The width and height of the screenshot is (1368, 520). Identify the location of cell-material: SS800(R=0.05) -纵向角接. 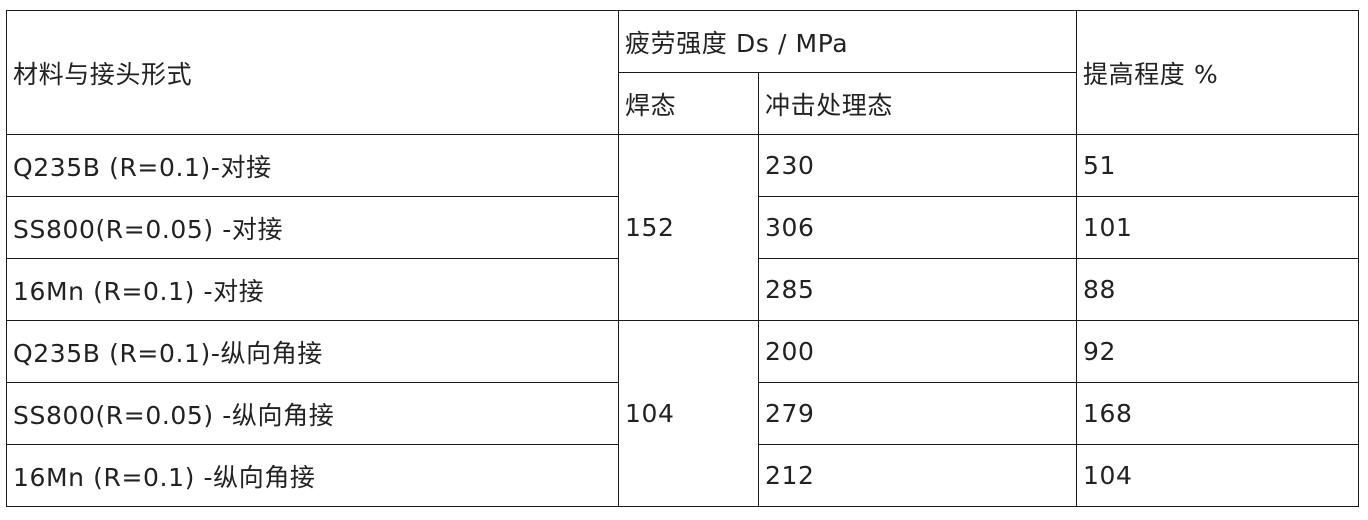
(312, 413).